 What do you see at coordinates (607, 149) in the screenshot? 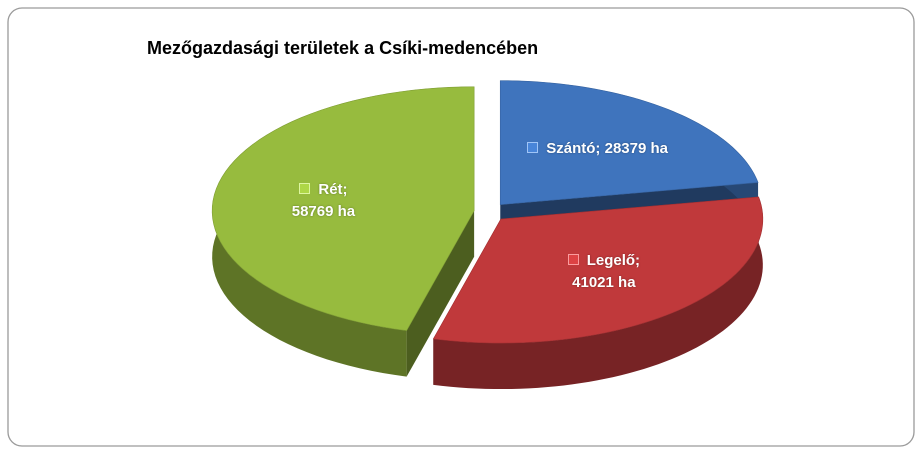
I see `data-label-text: Szántó; 28379 ha` at bounding box center [607, 149].